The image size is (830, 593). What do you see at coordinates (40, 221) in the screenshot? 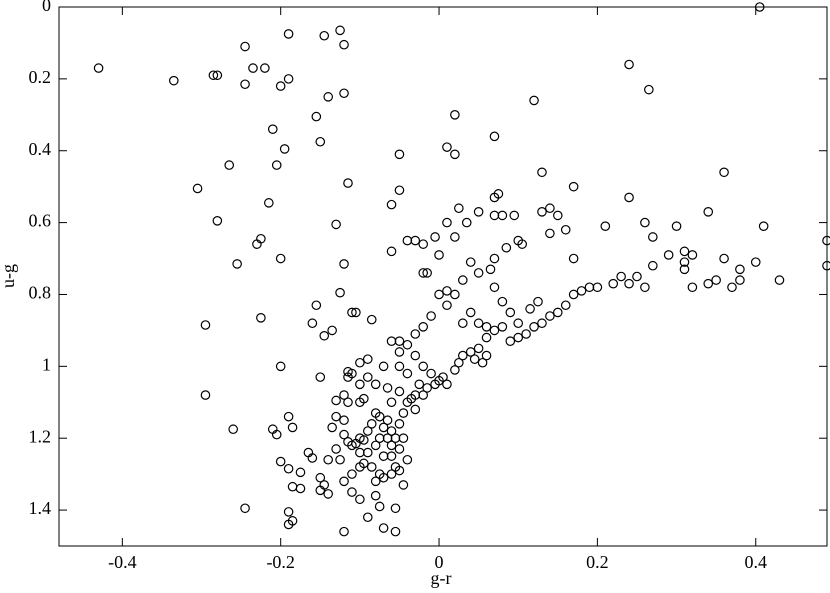
I see `y-tick-label: 0.6` at bounding box center [40, 221].